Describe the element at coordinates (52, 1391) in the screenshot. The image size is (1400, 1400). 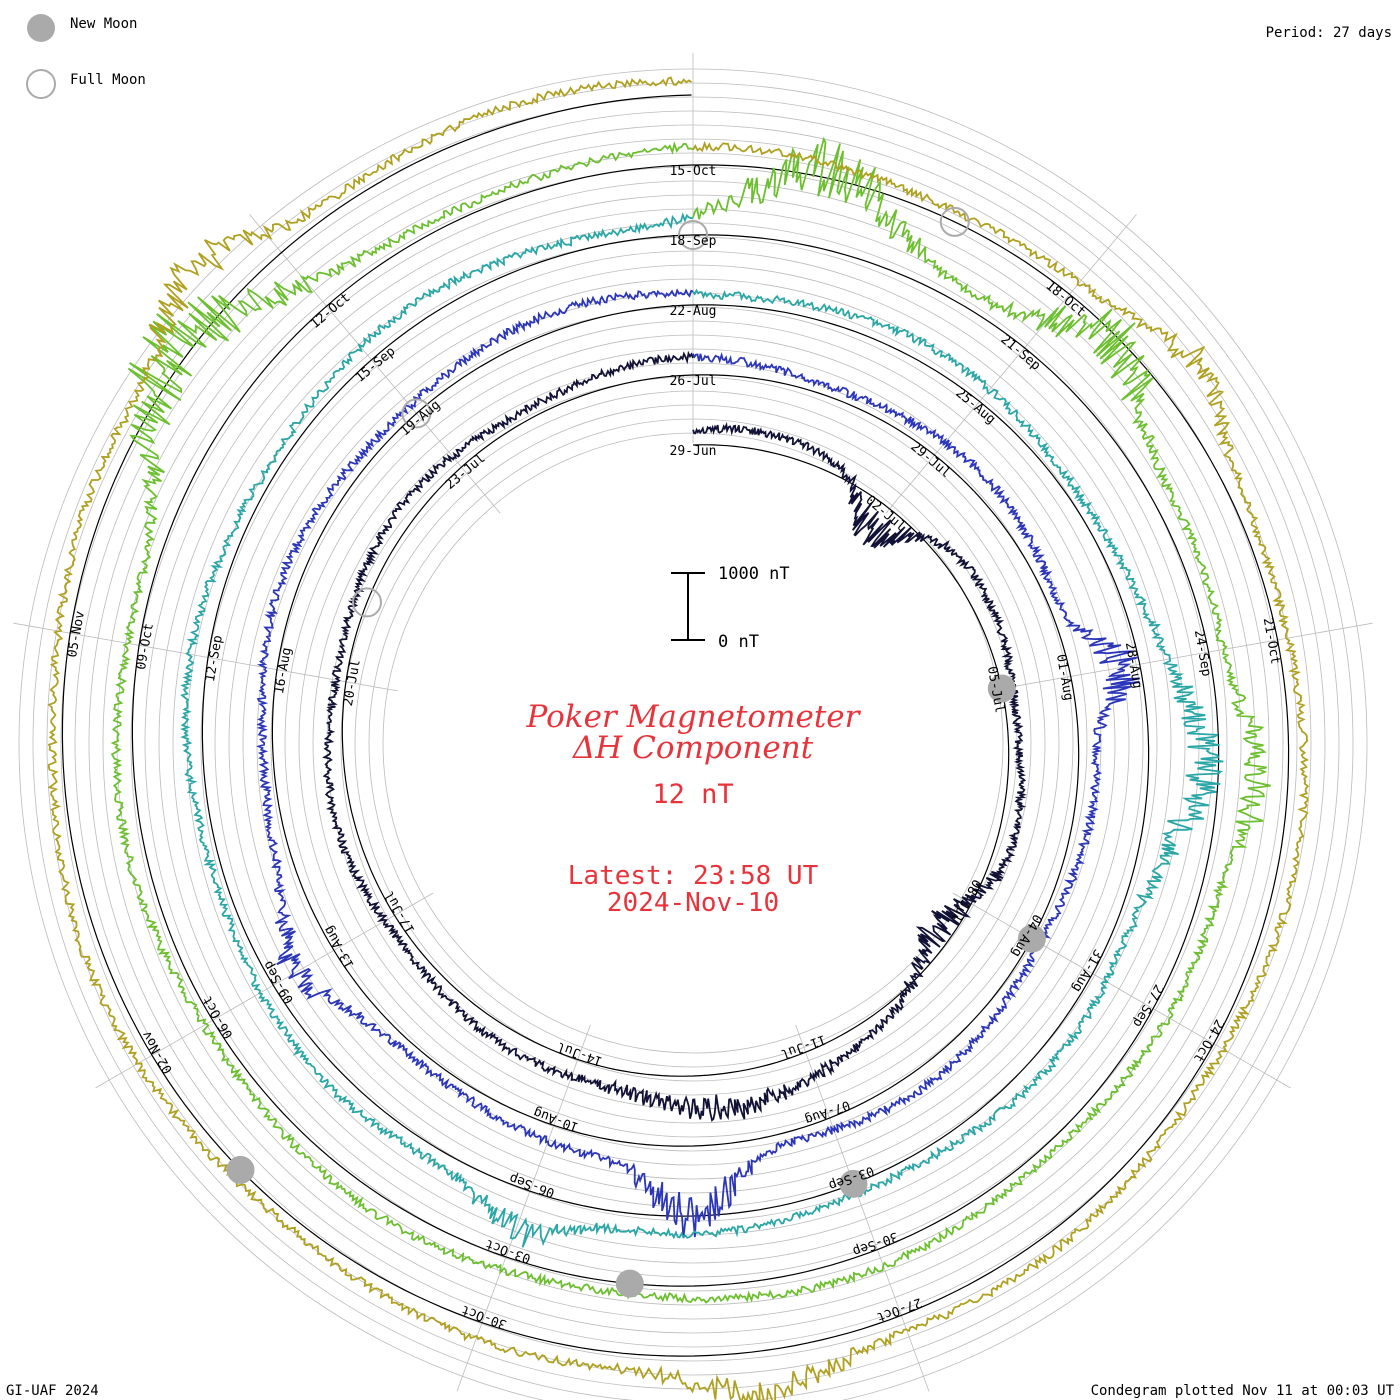
I see `credit-label: GI-UAF 2024` at that location.